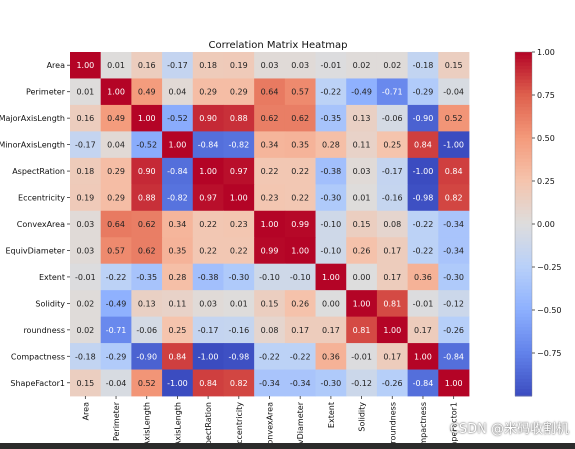 Image resolution: width=575 pixels, height=449 pixels. What do you see at coordinates (331, 65) in the screenshot?
I see `cell-value-label: -0.01` at bounding box center [331, 65].